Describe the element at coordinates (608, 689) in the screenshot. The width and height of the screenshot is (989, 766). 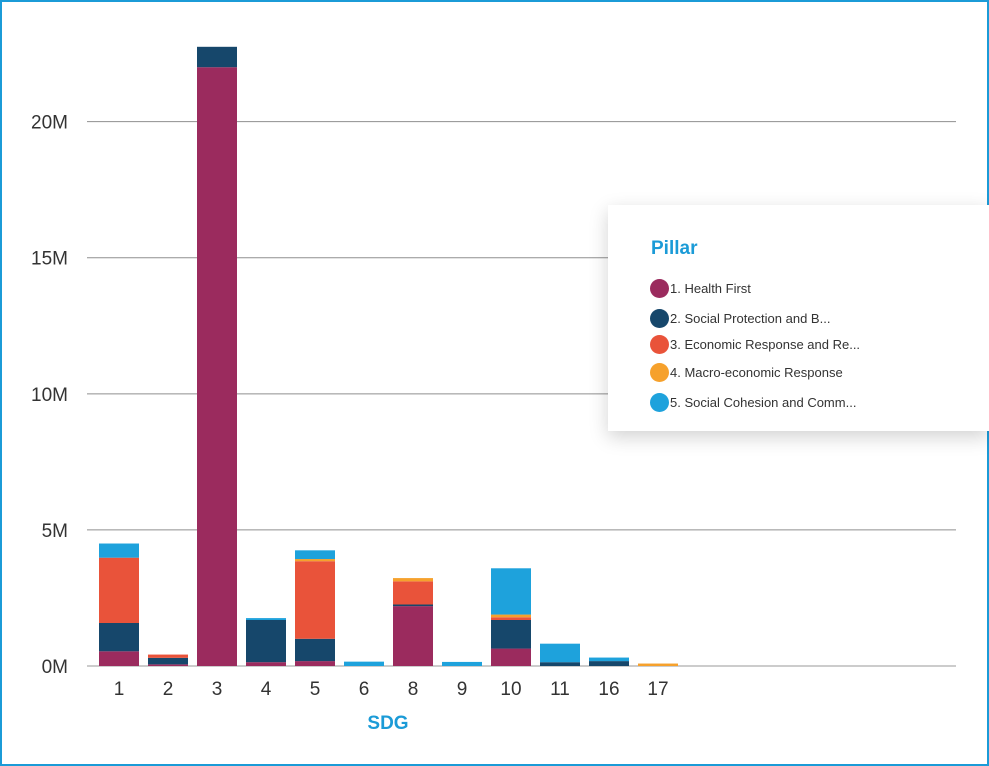
I see `x-tick-label: 16` at that location.